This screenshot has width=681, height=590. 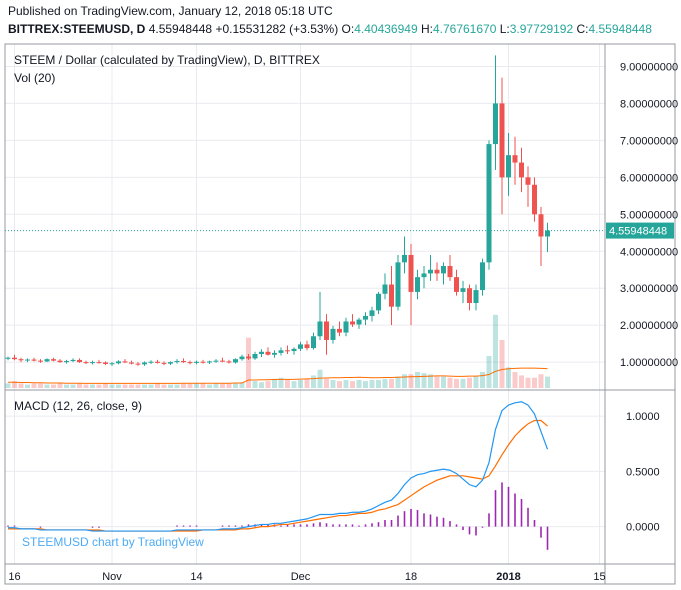 I want to click on macd-pane-title: MACD (12, 26, close, 9), so click(x=78, y=406).